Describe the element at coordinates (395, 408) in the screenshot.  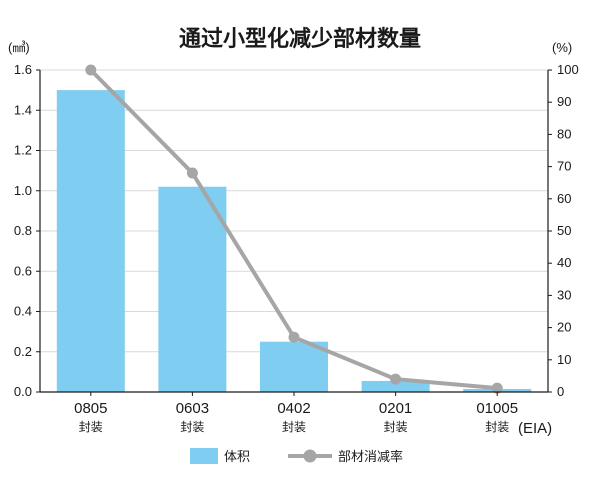
I see `x-tick-label: 0201` at that location.